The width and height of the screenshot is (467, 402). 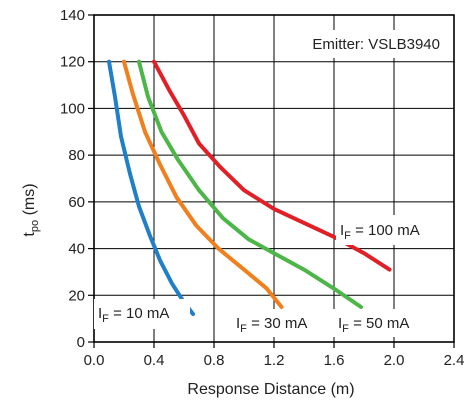 I want to click on series-label-30ma-subscript: F, so click(x=243, y=329).